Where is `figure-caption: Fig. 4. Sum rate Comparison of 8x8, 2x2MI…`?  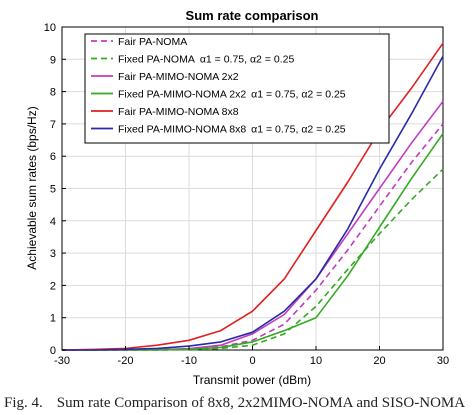
figure-caption: Fig. 4. Sum rate Comparison of 8x8, 2x2MI… is located at coordinates (239, 403).